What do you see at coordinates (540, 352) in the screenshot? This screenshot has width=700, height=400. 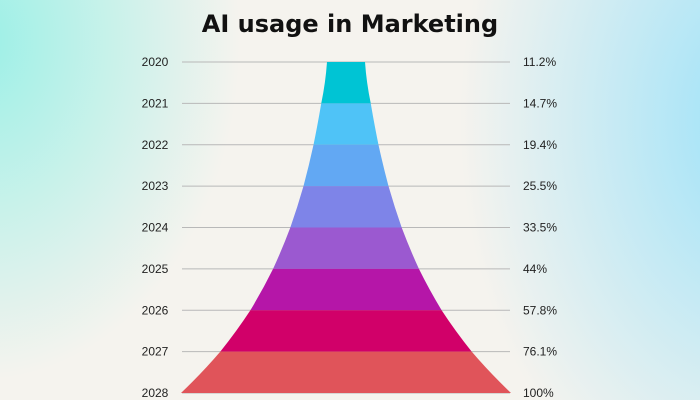 I see `value-label-2027: 76.1%` at bounding box center [540, 352].